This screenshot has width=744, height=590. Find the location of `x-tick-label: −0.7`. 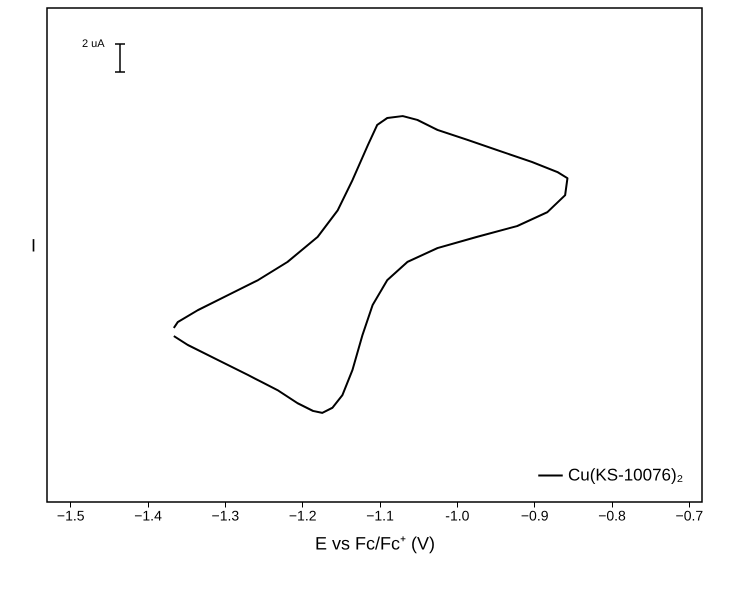

x-tick-label: −0.7 is located at coordinates (690, 516).